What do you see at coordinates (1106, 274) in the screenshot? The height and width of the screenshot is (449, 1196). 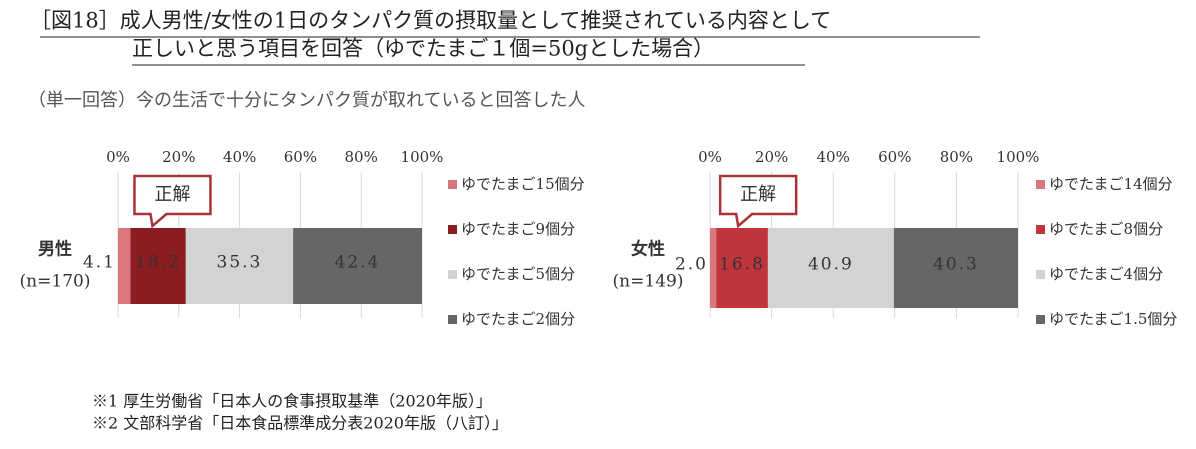 I see `legend-label: ゆでたまご4個分` at bounding box center [1106, 274].